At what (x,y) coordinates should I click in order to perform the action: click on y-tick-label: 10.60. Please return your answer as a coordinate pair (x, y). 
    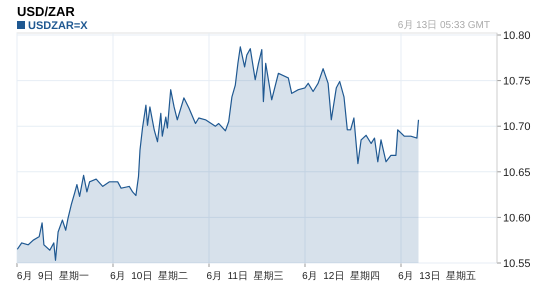
    Looking at the image, I should click on (517, 218).